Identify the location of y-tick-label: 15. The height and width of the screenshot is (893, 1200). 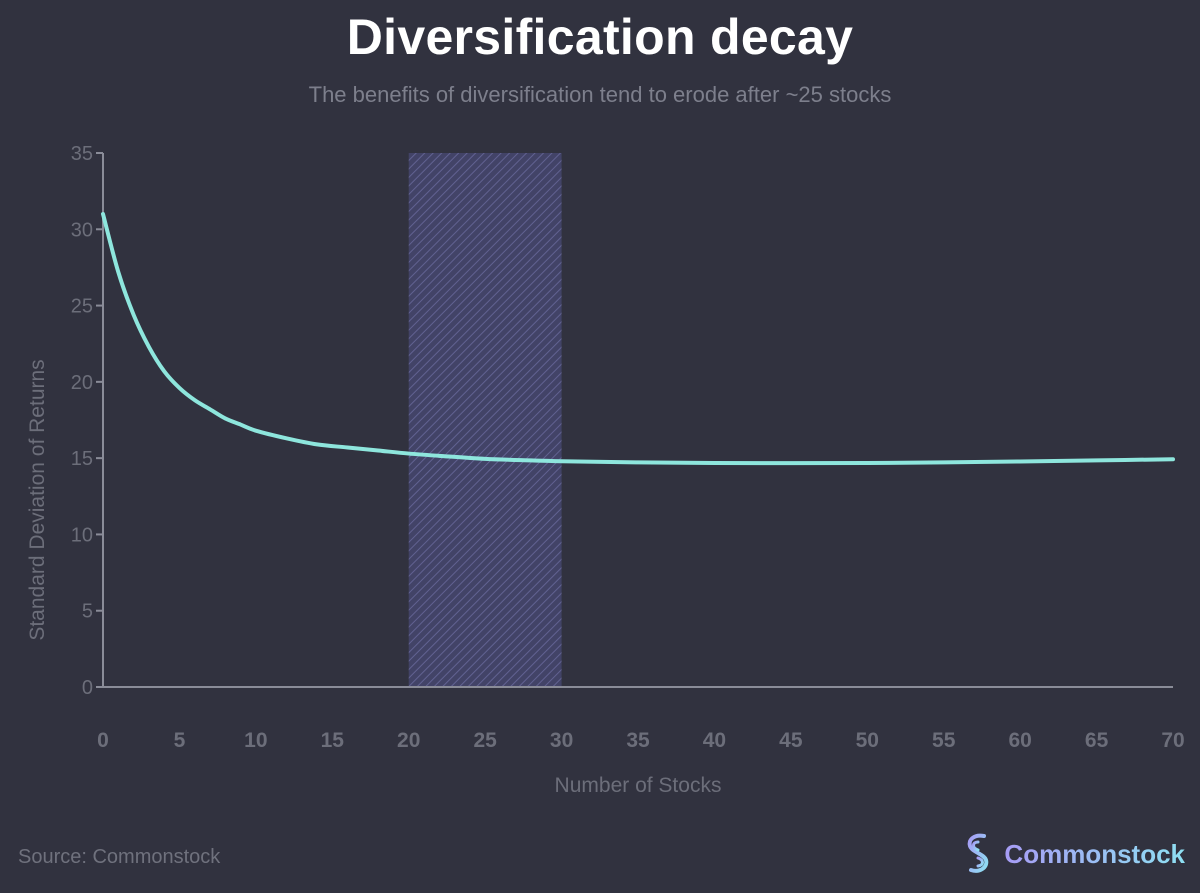
(82, 459).